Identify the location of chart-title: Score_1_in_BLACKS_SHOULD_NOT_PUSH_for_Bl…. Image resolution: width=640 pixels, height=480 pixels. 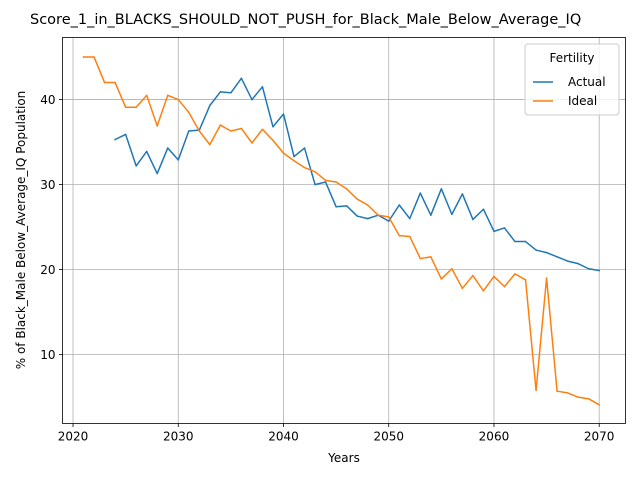
(305, 20).